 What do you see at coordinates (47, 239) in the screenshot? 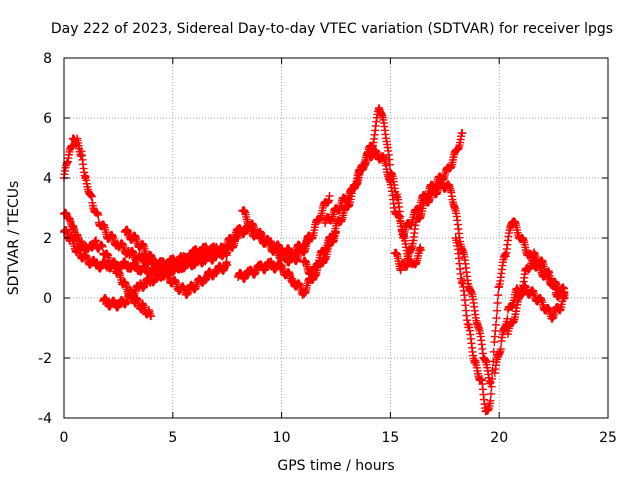
I see `y-tick-label: 2` at bounding box center [47, 239].